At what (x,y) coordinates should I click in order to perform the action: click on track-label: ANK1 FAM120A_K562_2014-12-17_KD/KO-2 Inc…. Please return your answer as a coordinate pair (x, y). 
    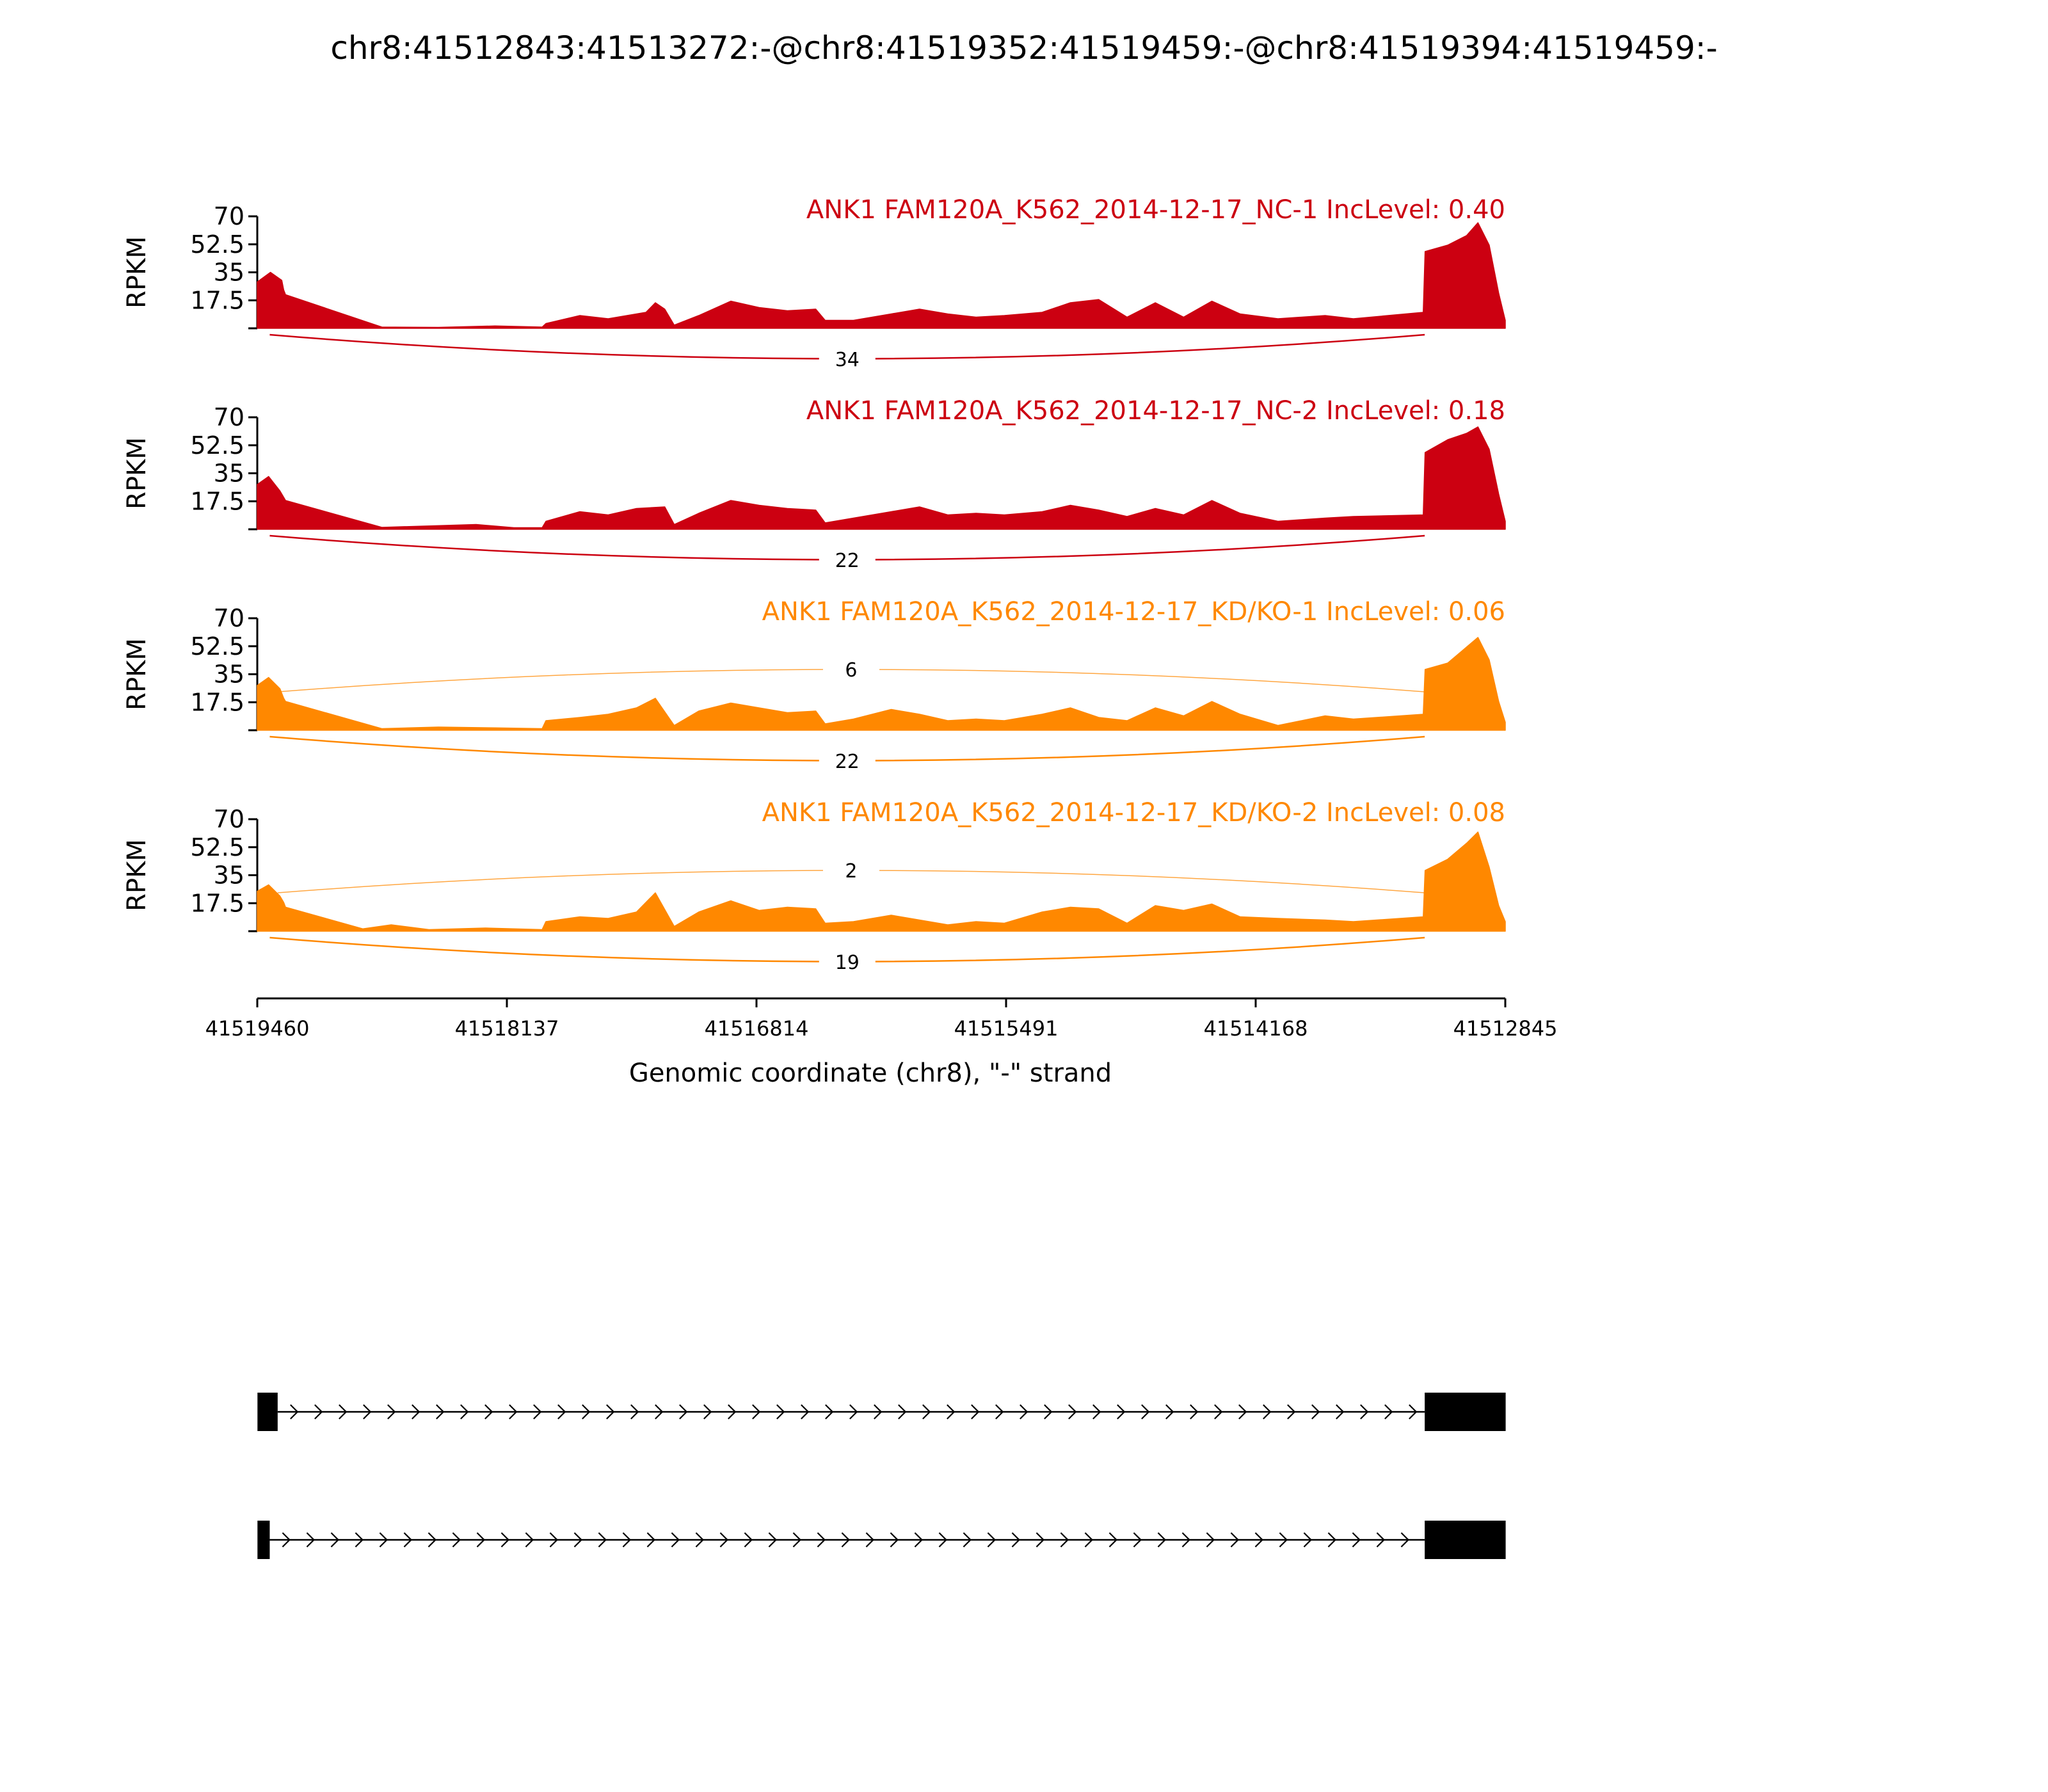
    Looking at the image, I should click on (1133, 813).